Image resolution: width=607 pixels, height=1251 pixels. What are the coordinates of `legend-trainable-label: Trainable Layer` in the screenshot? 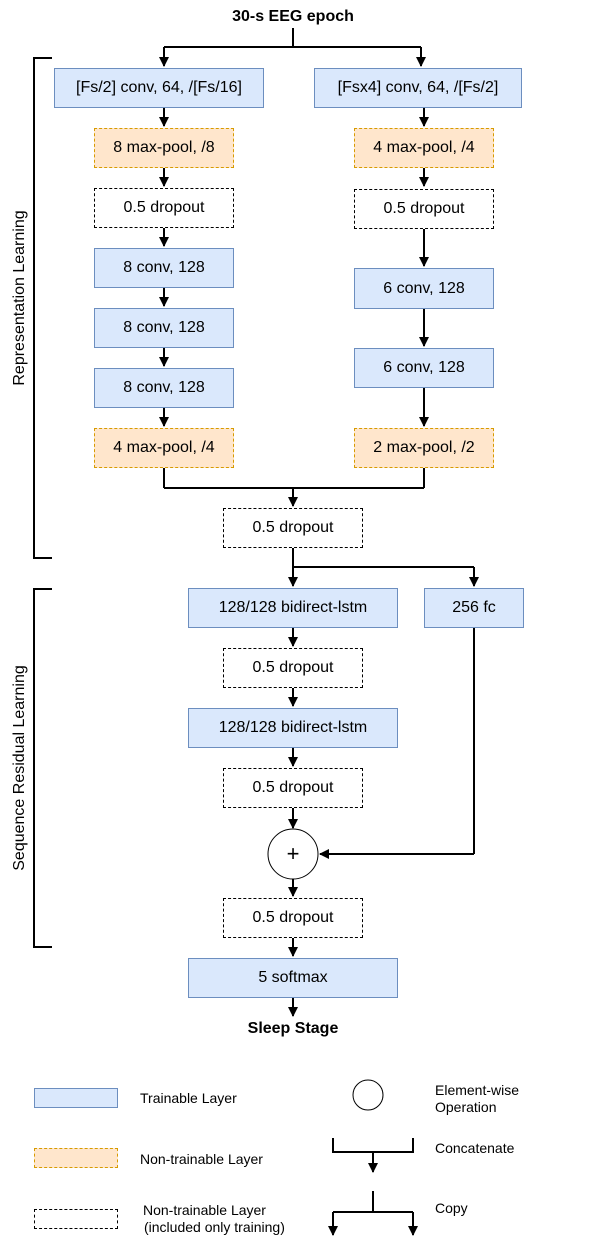 It's located at (188, 1098).